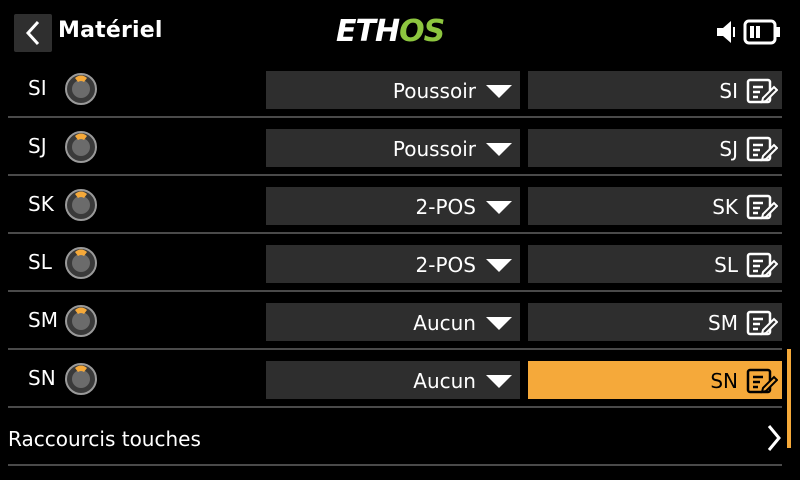 The height and width of the screenshot is (480, 800). I want to click on back-button, so click(33, 33).